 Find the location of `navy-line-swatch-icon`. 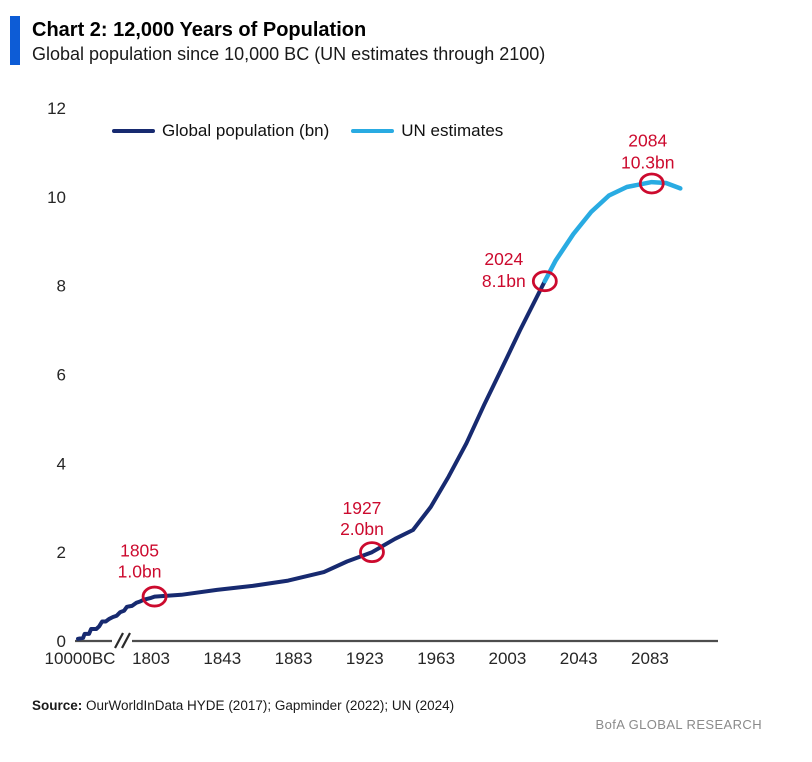

navy-line-swatch-icon is located at coordinates (133, 131).